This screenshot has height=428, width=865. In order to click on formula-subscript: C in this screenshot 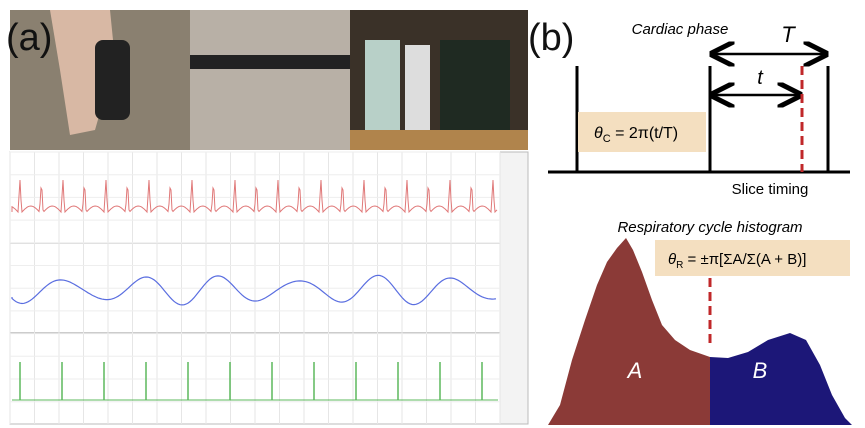, I will do `click(607, 139)`.